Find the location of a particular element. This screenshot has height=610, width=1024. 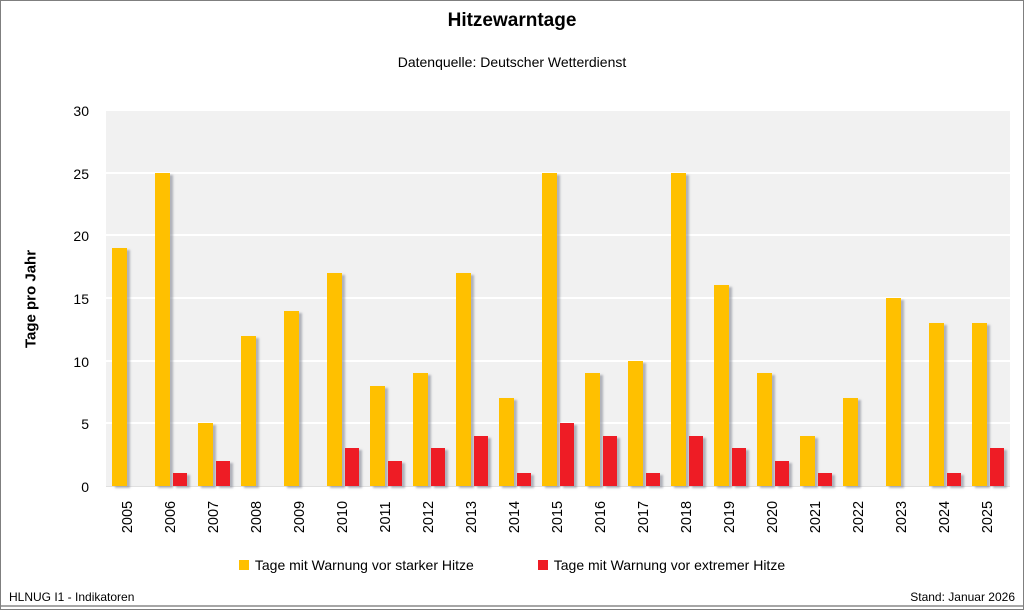

legend-label-strong-heat: Tage mit Warnung vor starker Hitze is located at coordinates (364, 565).